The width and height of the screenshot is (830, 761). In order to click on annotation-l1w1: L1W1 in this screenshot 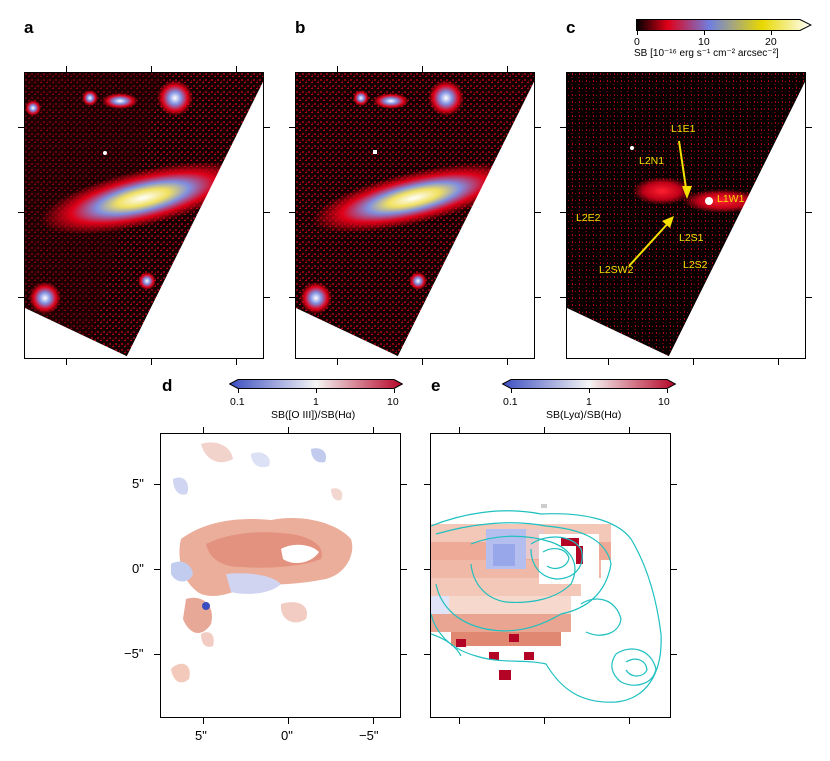, I will do `click(731, 199)`.